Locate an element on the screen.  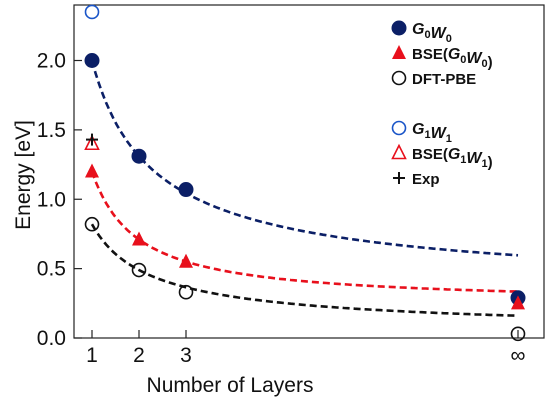
y-axis-ticks: 0.0 0.5 1.0 1.5 2.0 is located at coordinates (59, 200).